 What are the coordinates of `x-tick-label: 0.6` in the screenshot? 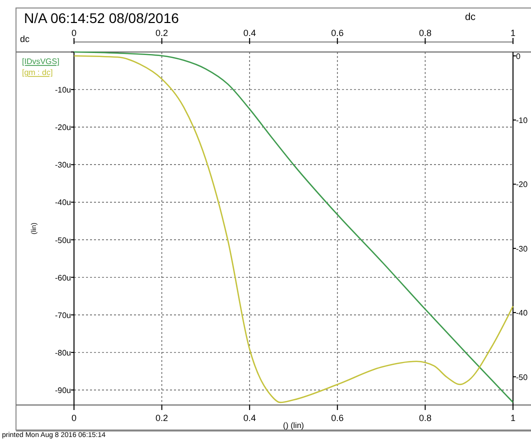 It's located at (337, 418).